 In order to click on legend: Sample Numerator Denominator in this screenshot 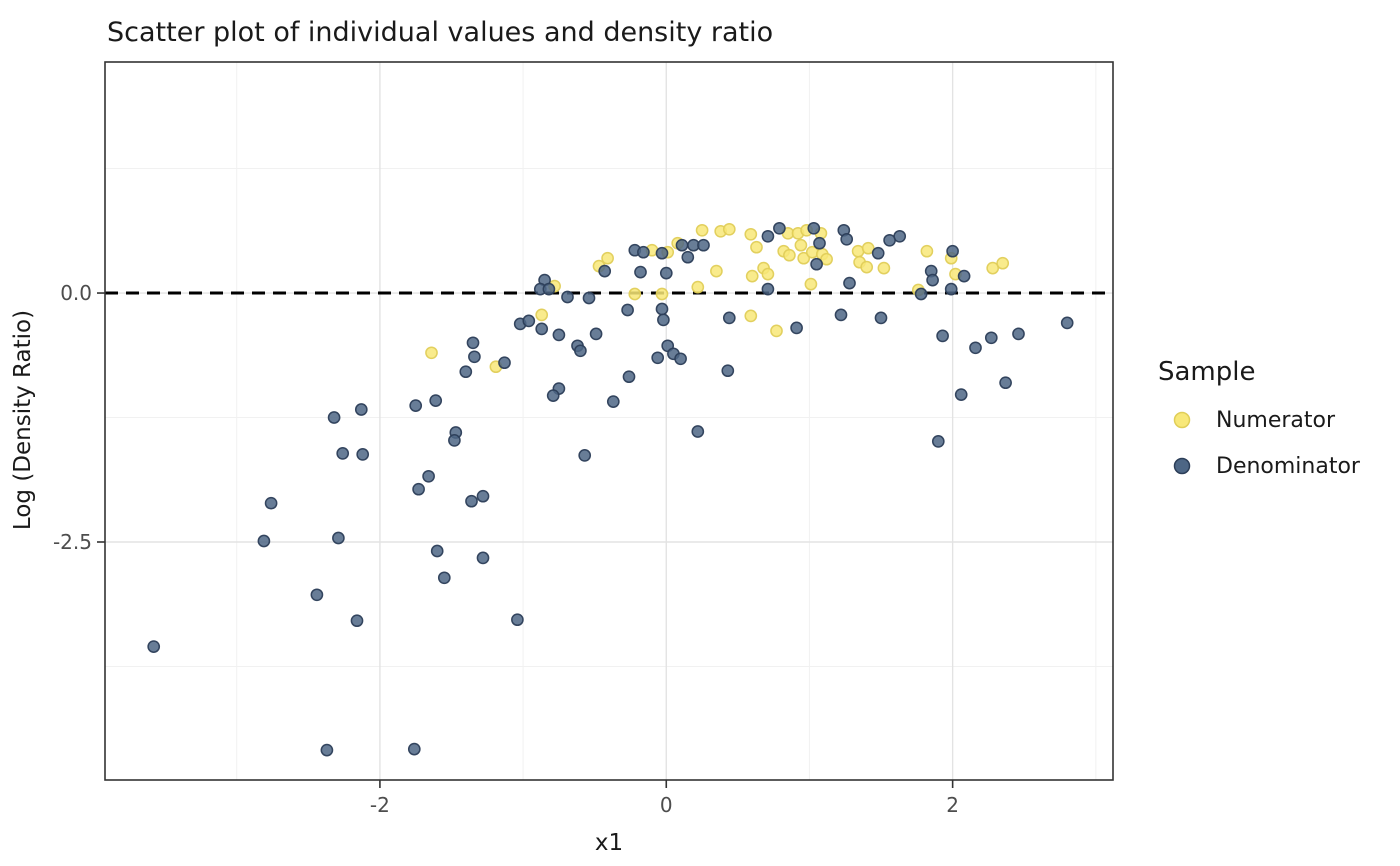, I will do `click(1259, 418)`.